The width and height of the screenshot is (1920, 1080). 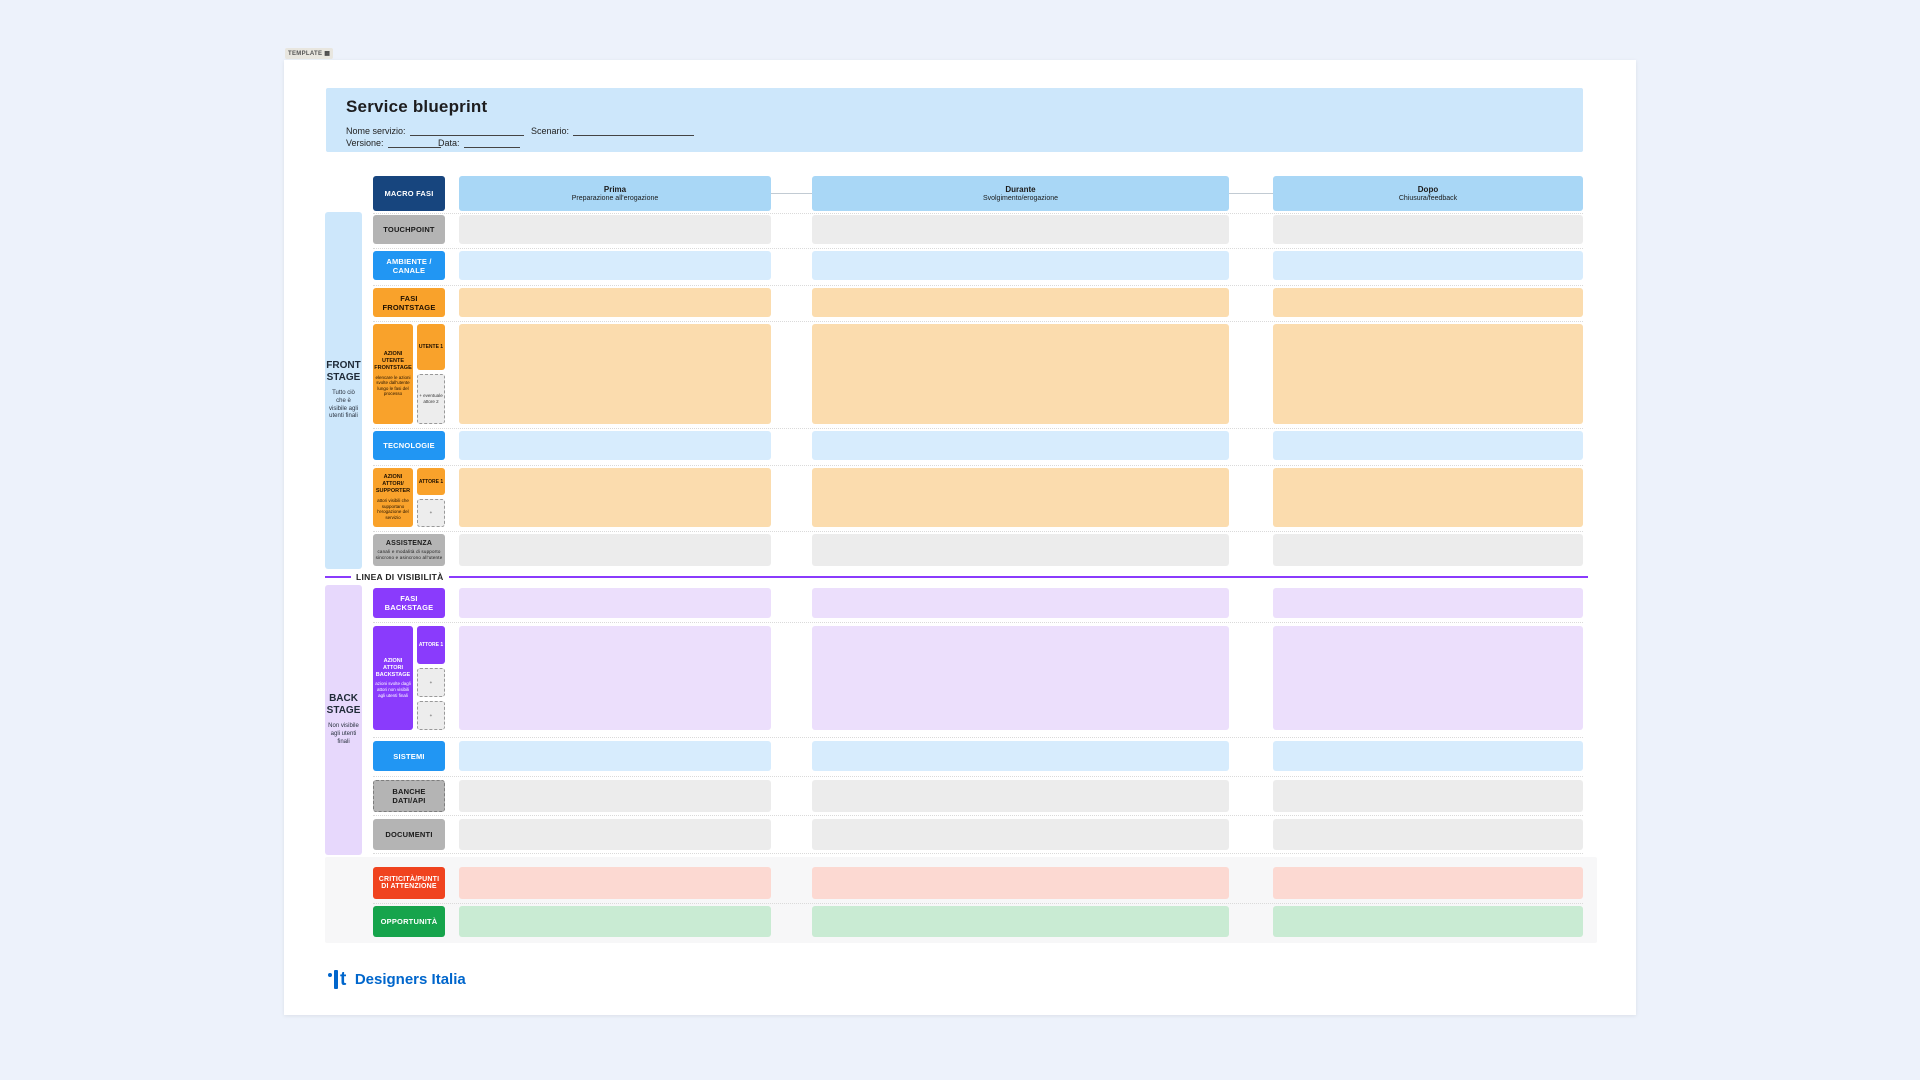 I want to click on scenario-label: Scenario:, so click(x=550, y=131).